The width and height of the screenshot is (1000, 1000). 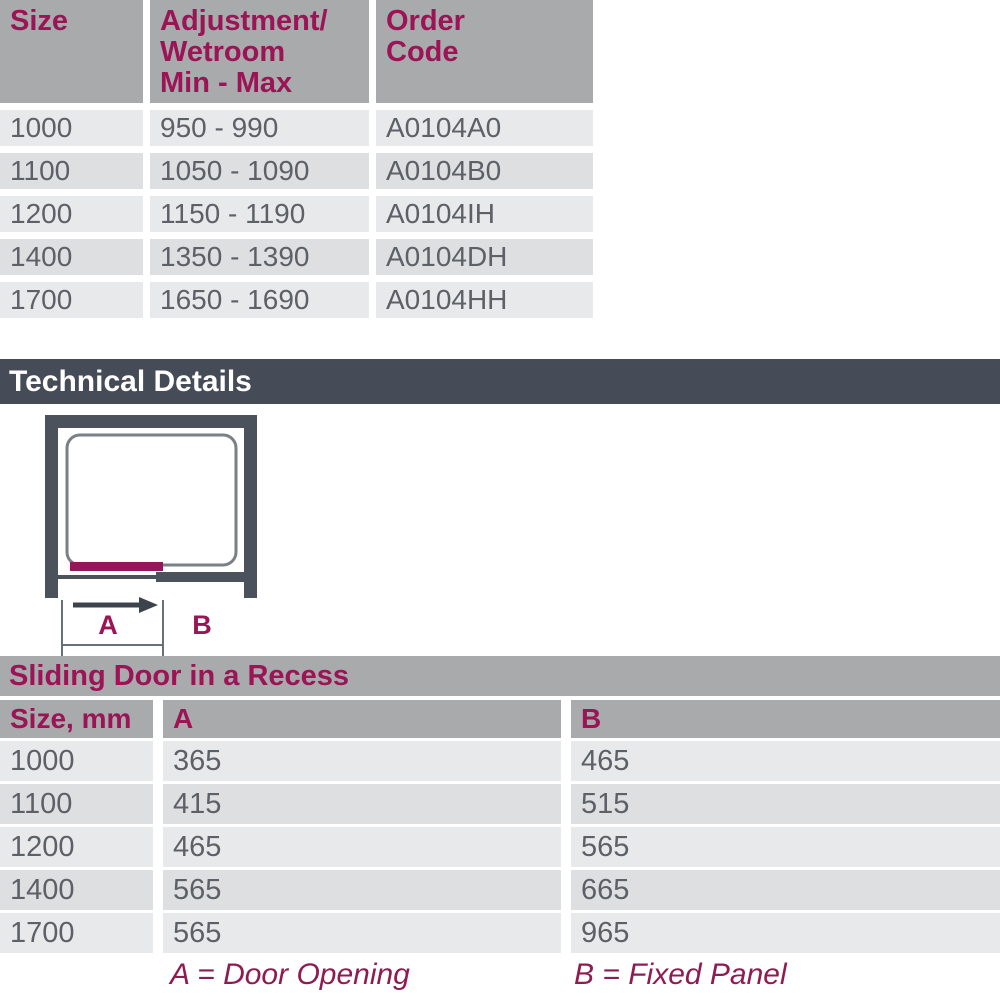 I want to click on b-cell: 515, so click(x=785, y=804).